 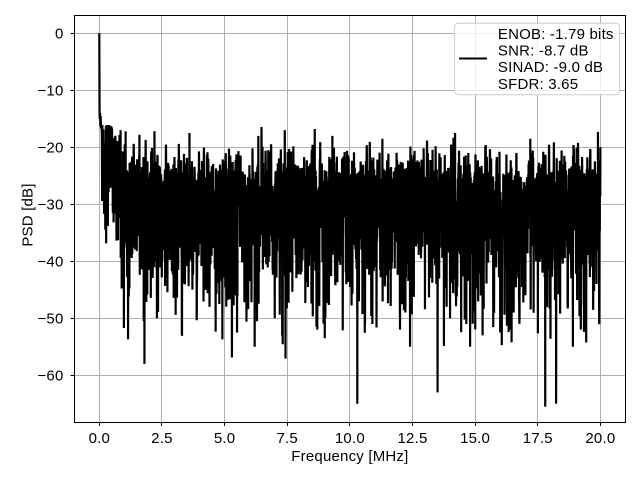 I want to click on svg-text: 20.0, so click(x=600, y=438).